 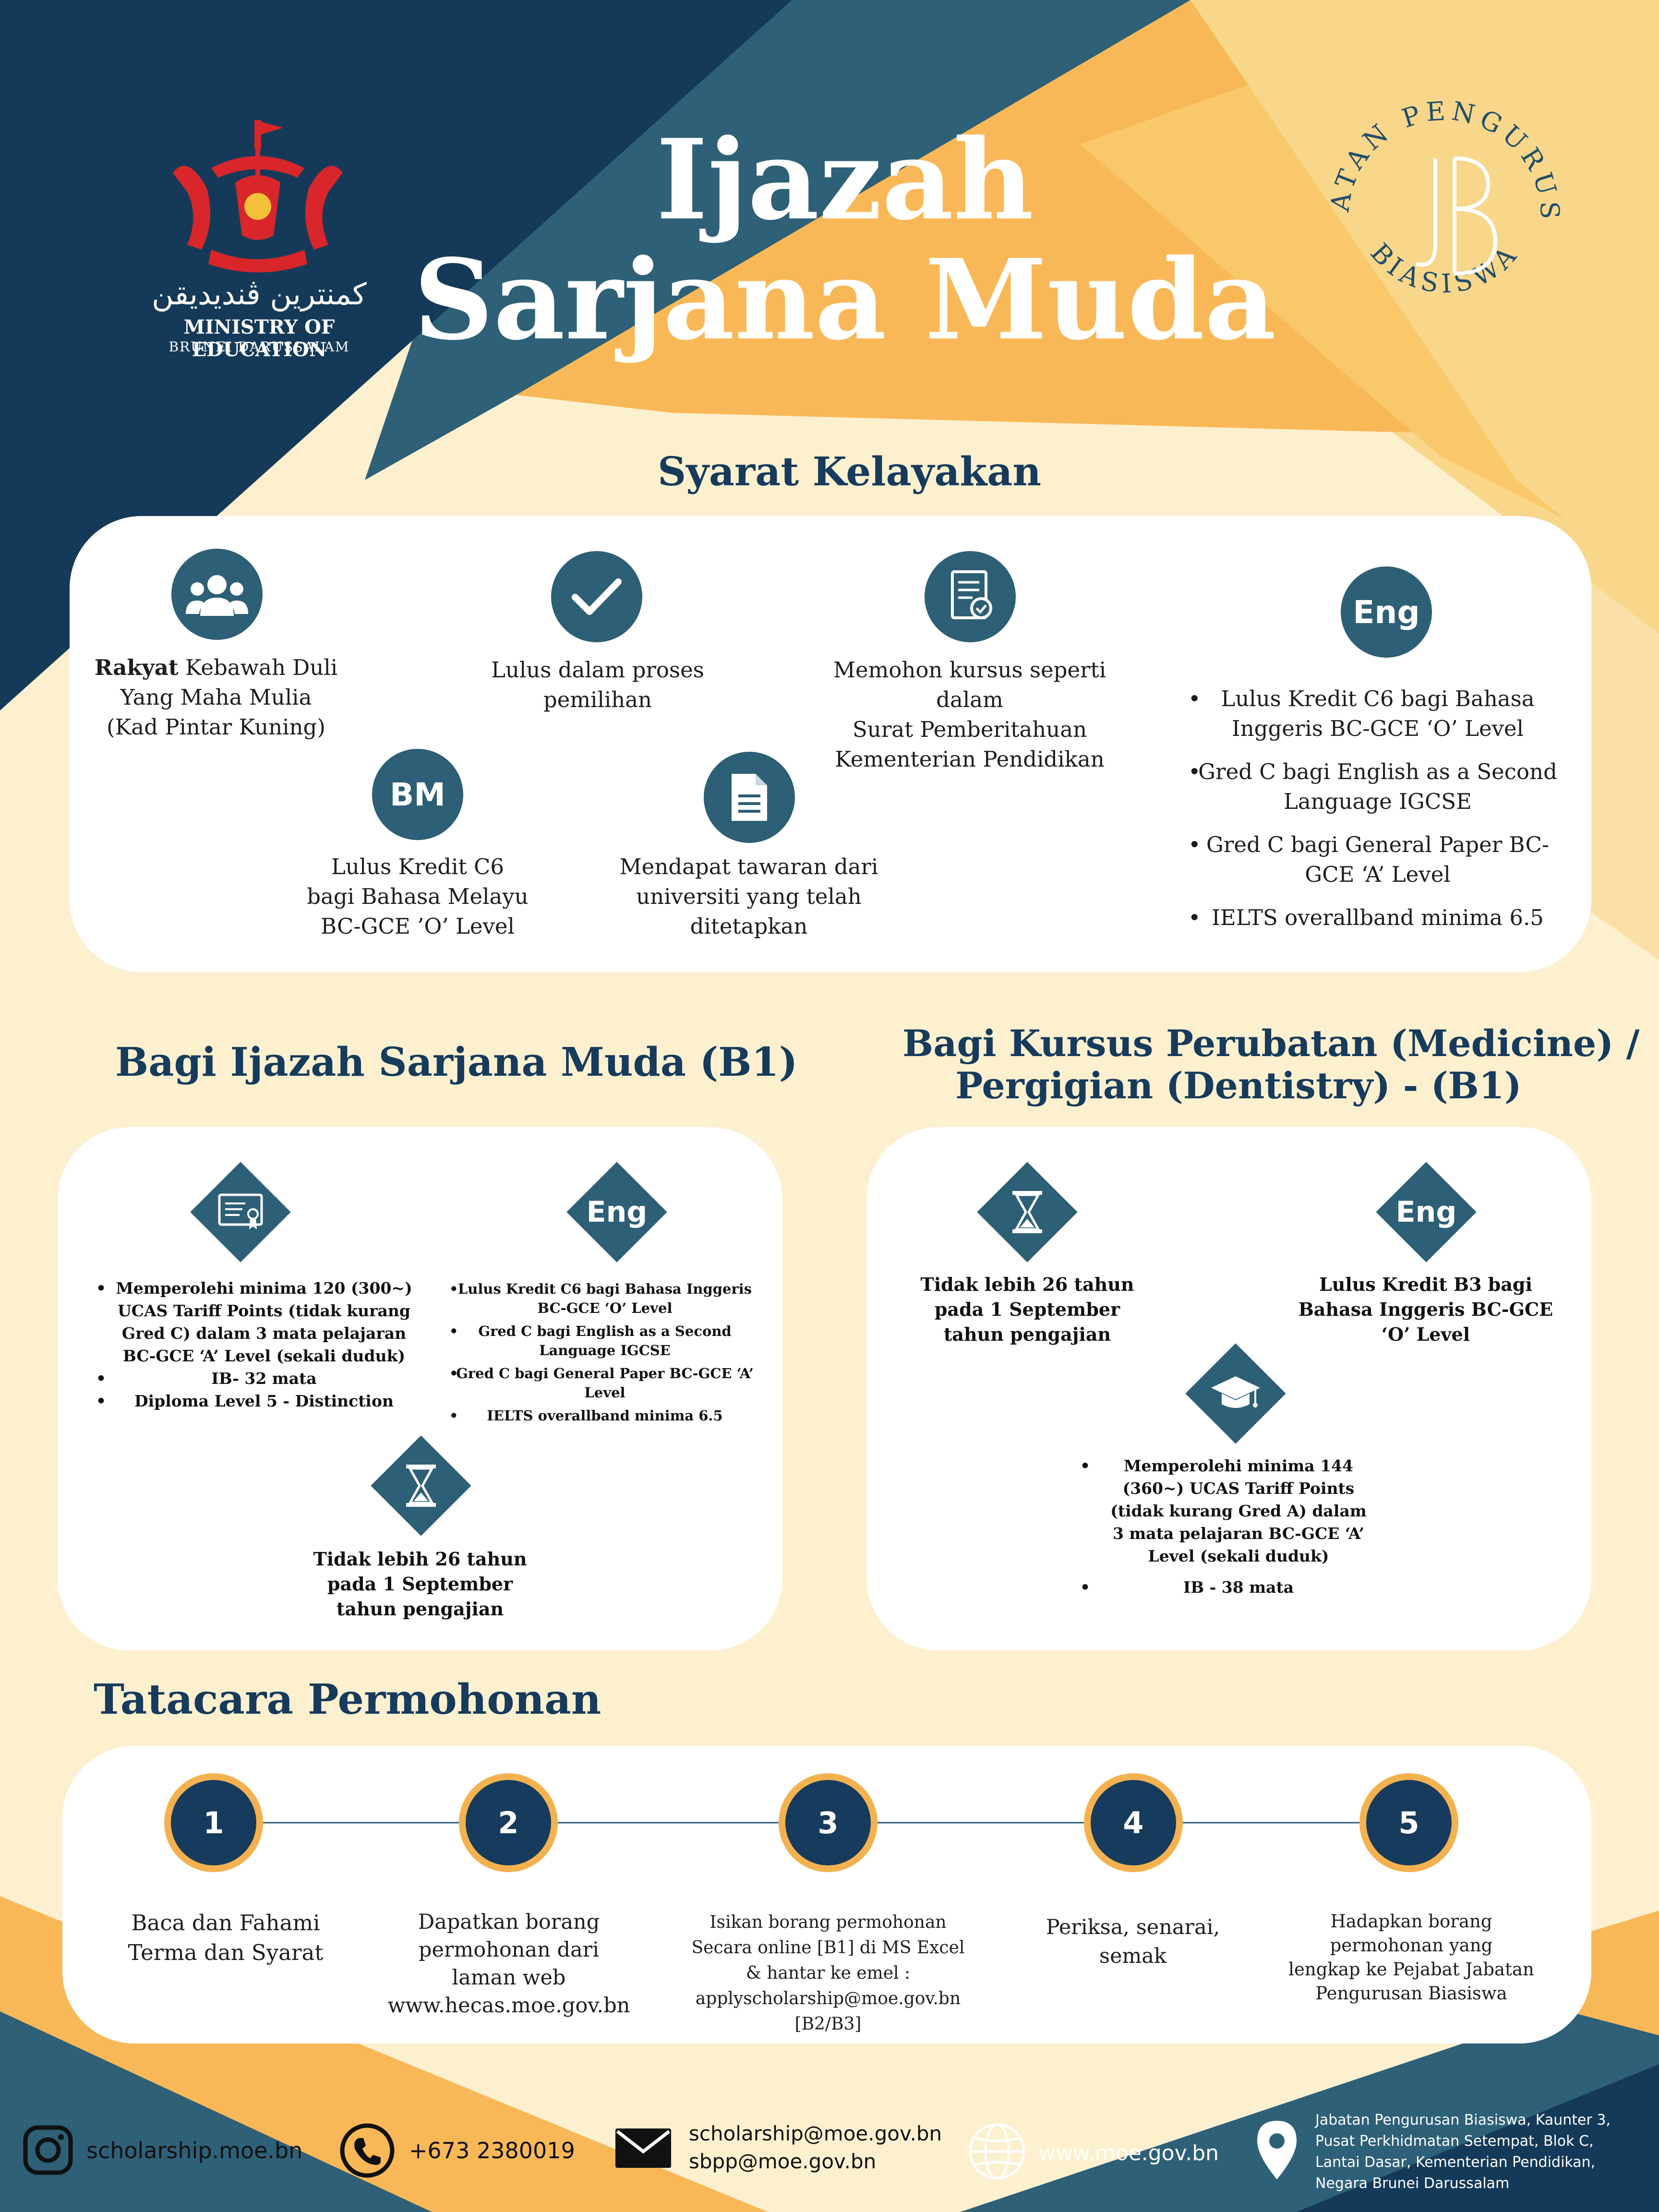 I want to click on citizen-bold: Rakyat, so click(x=137, y=668).